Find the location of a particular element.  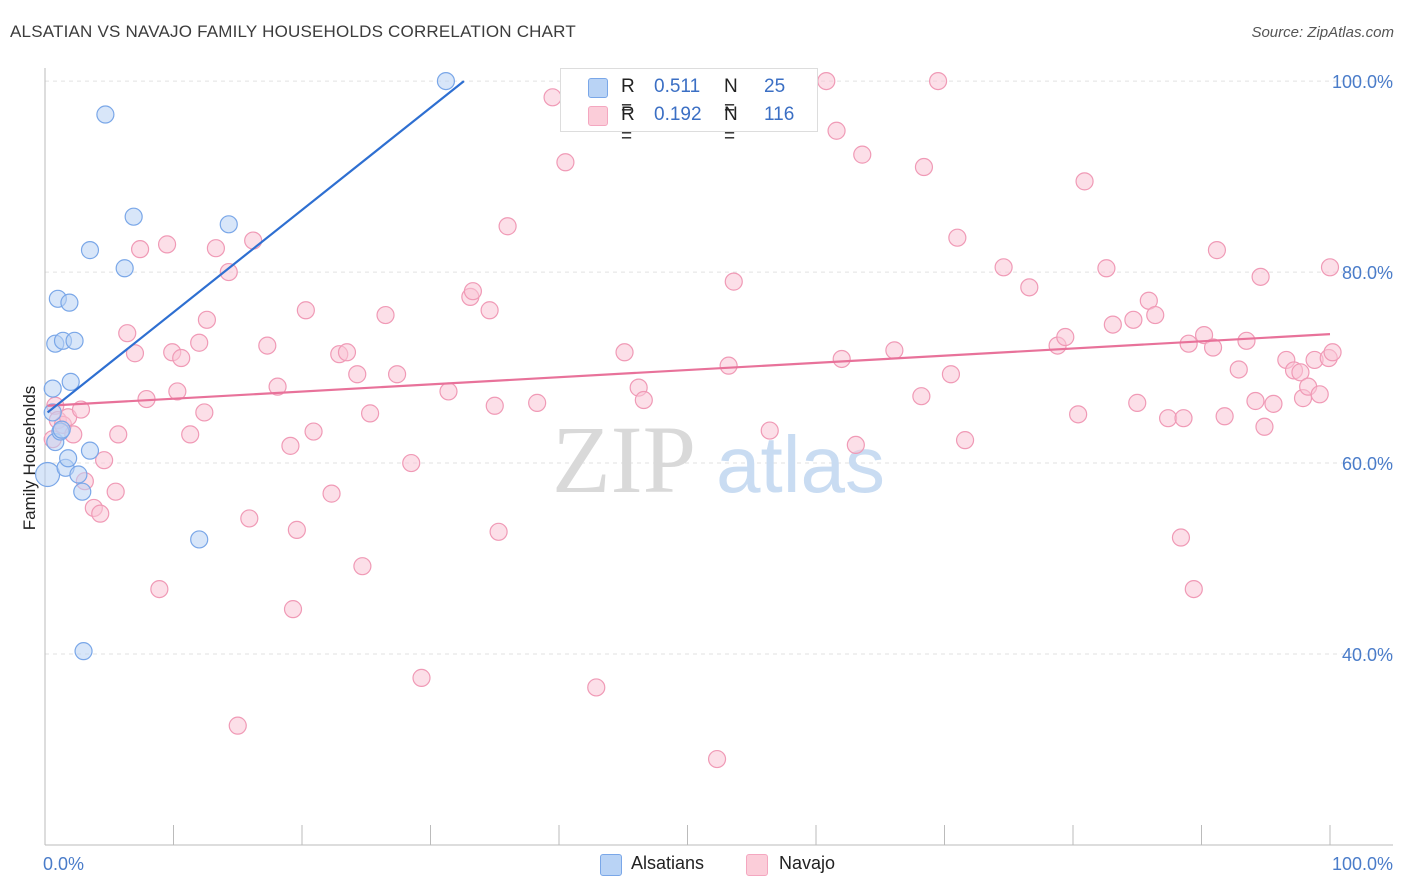

navajo-n-value: 116 is located at coordinates (779, 114).